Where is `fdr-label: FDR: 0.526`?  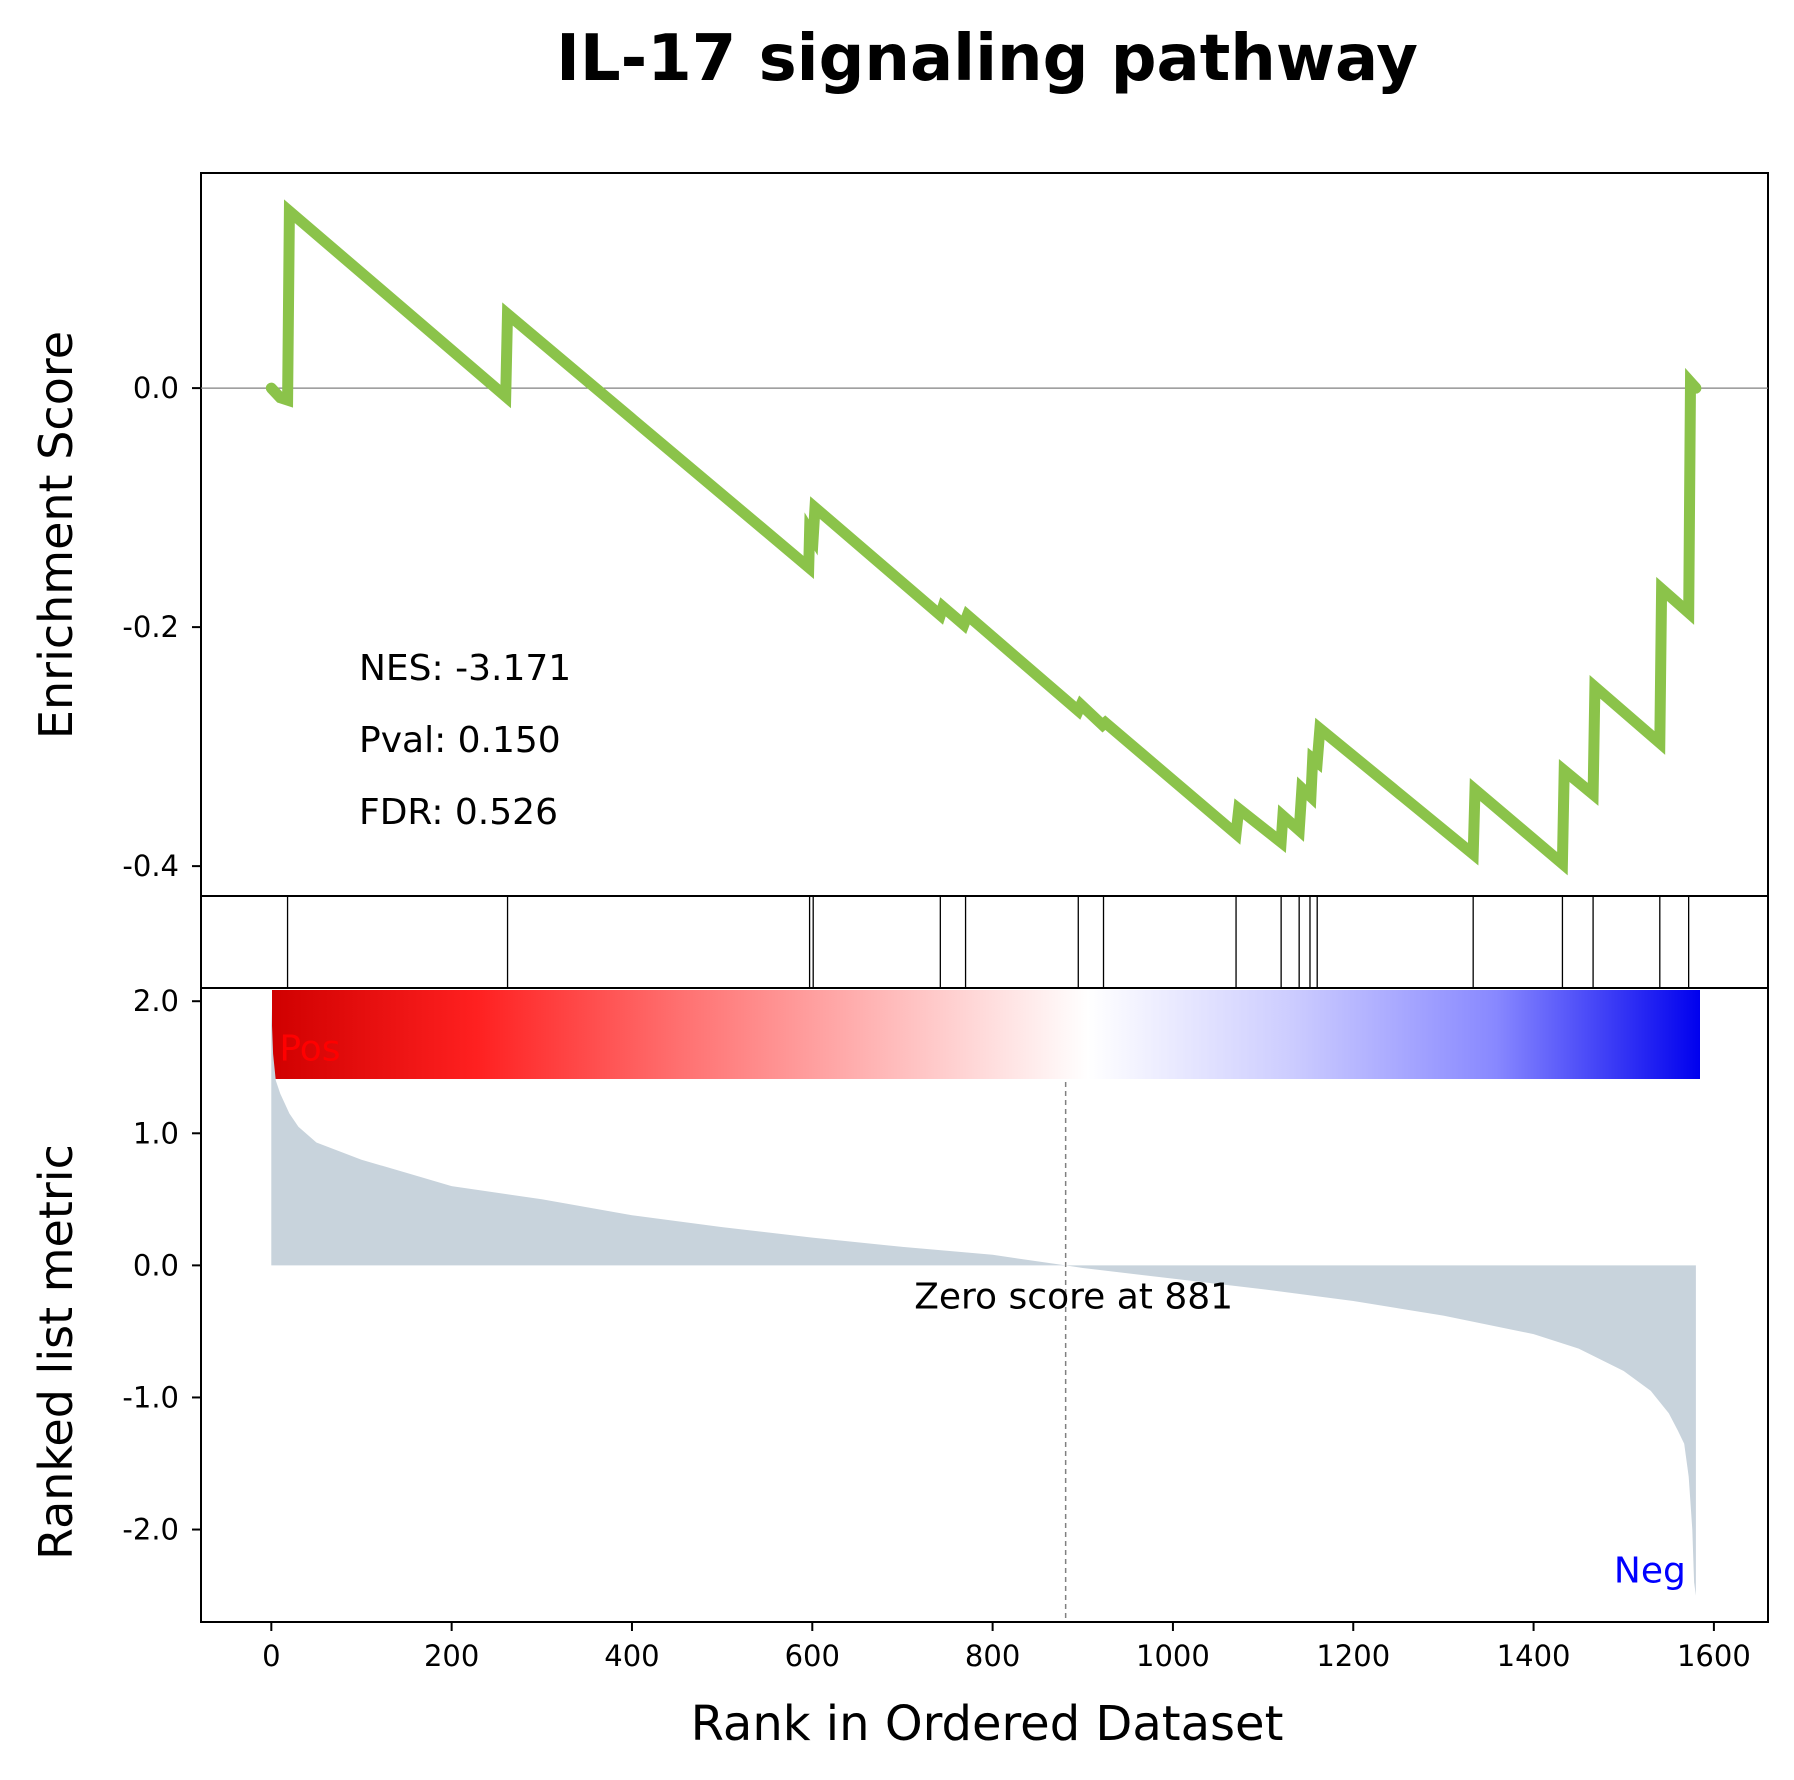
fdr-label: FDR: 0.526 is located at coordinates (458, 812).